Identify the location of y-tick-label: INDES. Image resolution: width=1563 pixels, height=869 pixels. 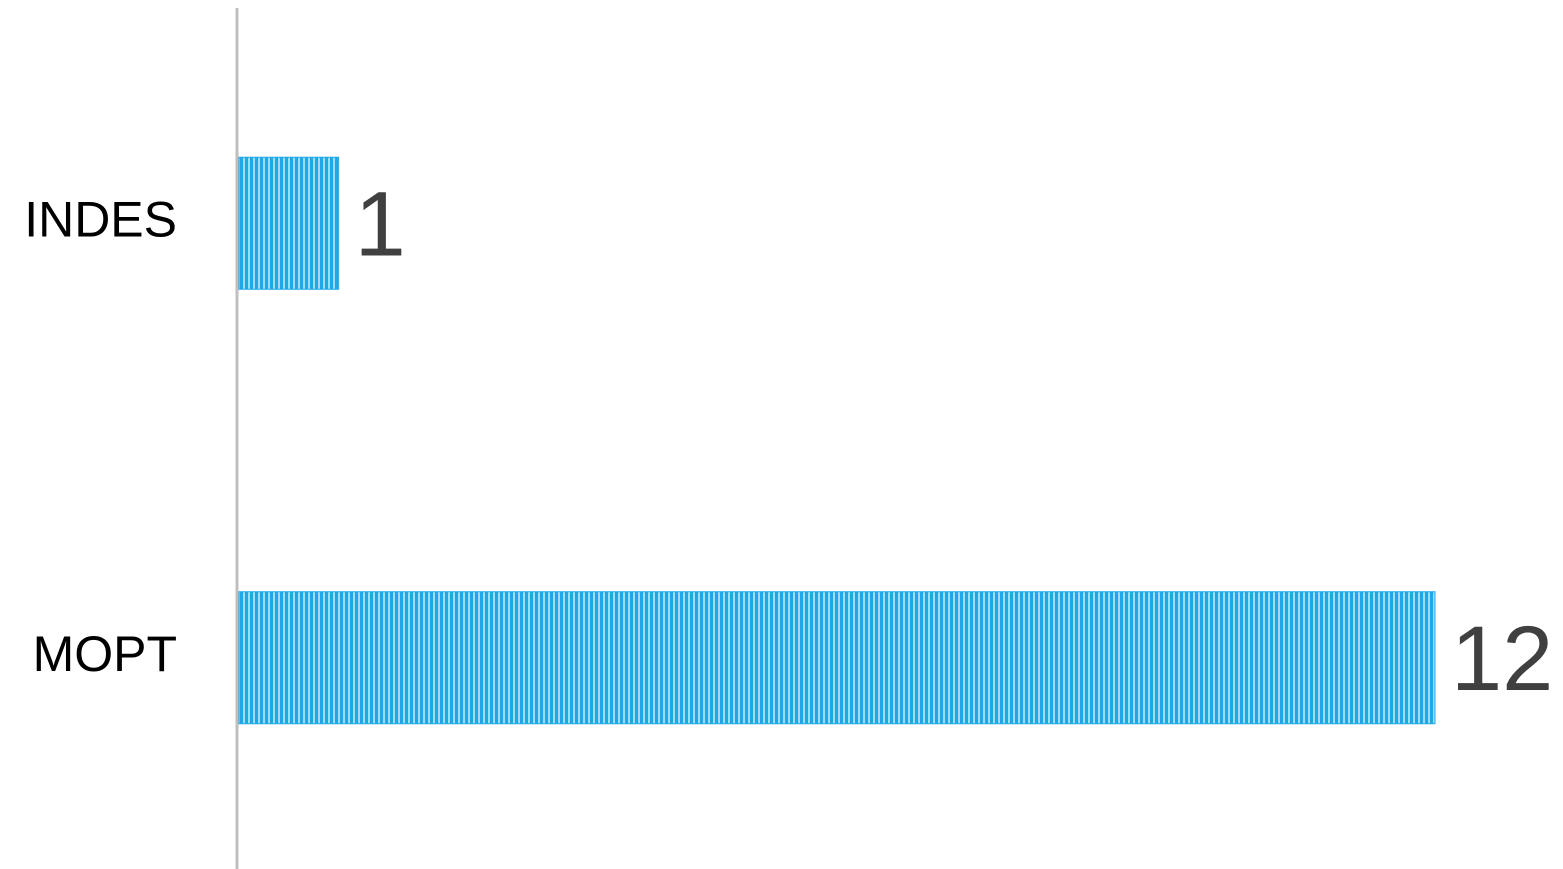
(100, 219).